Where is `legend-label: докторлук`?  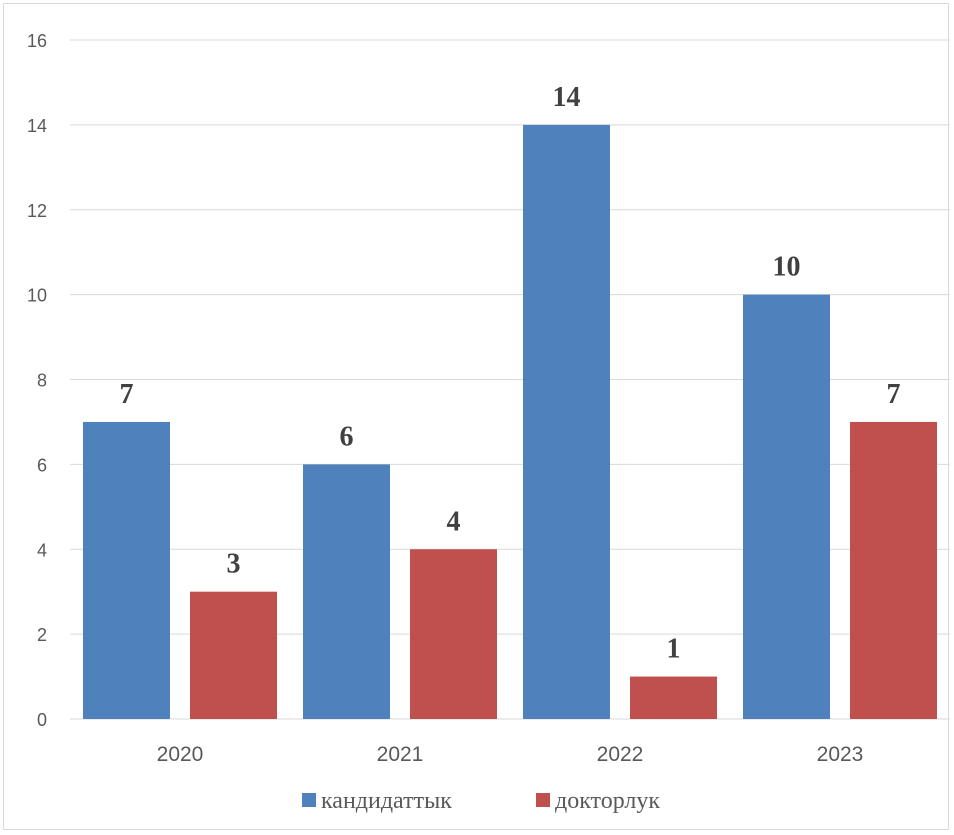 legend-label: докторлук is located at coordinates (607, 801).